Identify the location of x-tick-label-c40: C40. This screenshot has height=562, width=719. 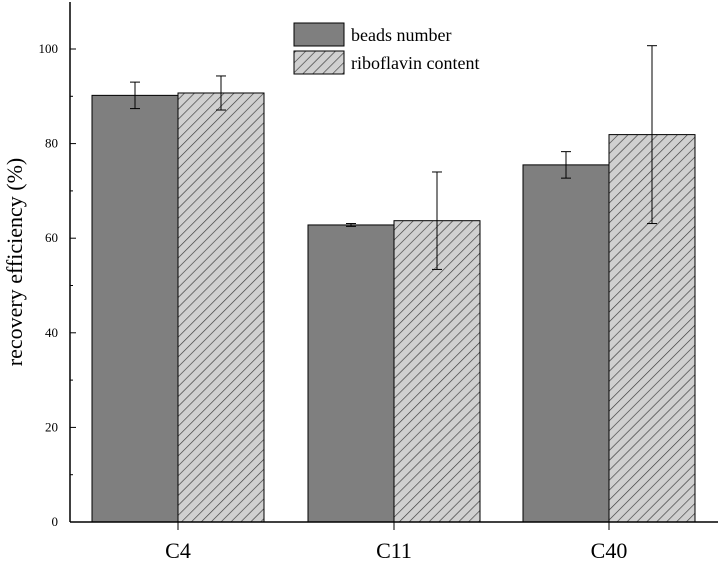
(609, 550).